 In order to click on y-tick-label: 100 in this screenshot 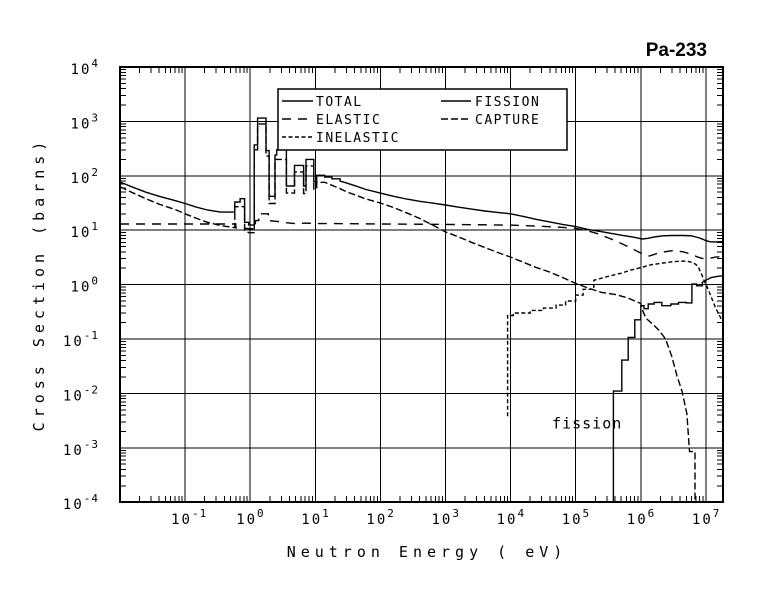, I will do `click(85, 285)`.